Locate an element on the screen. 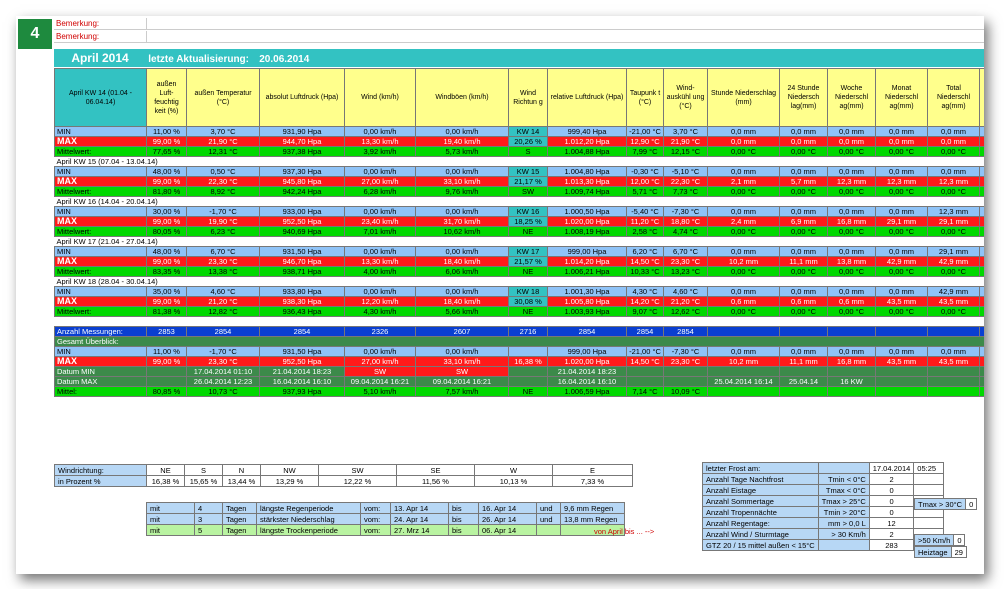  period-cell: 13. Apr 14 is located at coordinates (419, 508).